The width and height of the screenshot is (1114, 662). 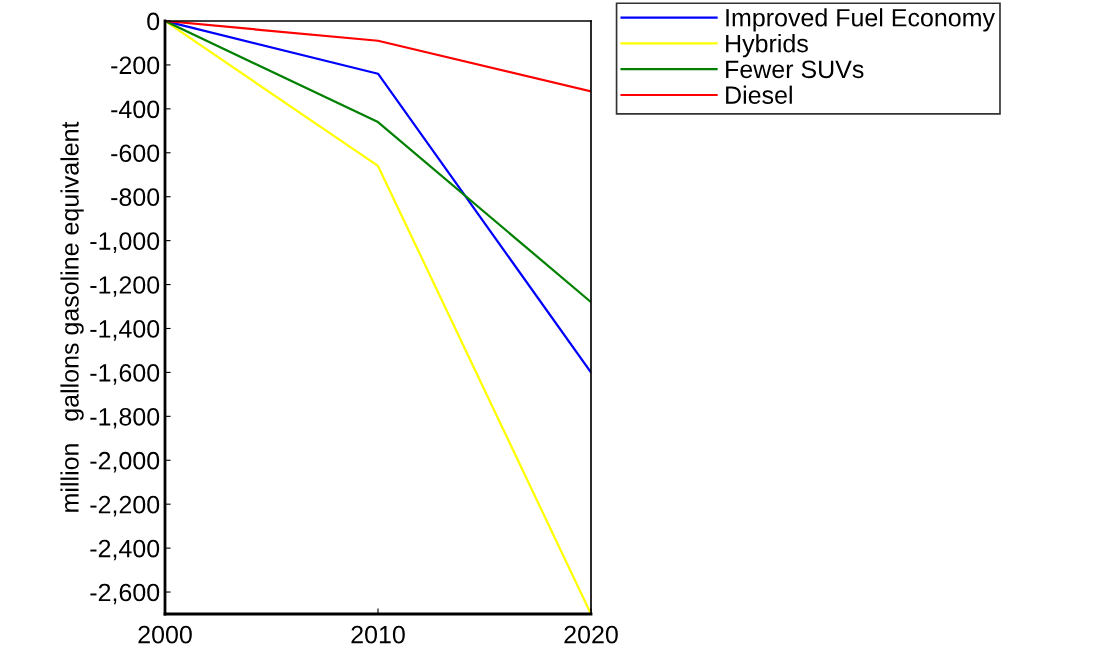 I want to click on x-tick-label: 2020, so click(x=591, y=634).